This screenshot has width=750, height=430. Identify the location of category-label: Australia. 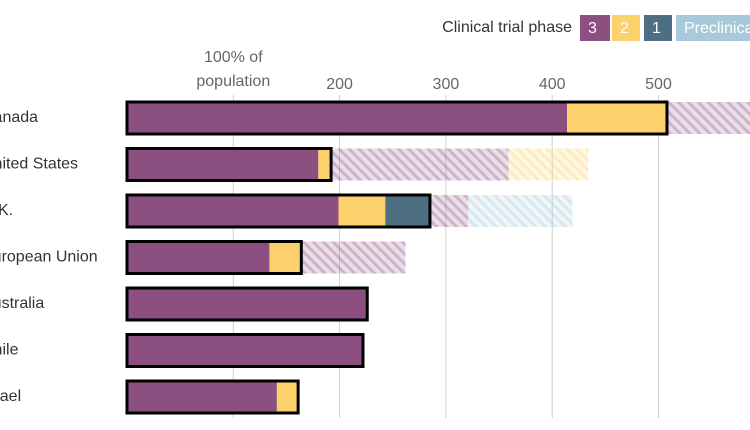
(22, 303).